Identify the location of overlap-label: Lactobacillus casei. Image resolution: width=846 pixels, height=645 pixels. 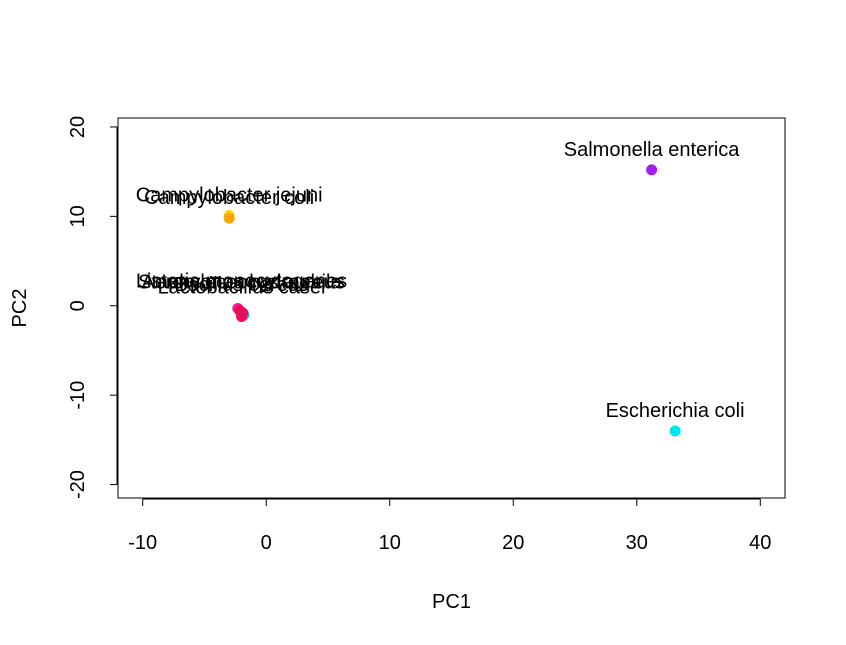
(242, 288).